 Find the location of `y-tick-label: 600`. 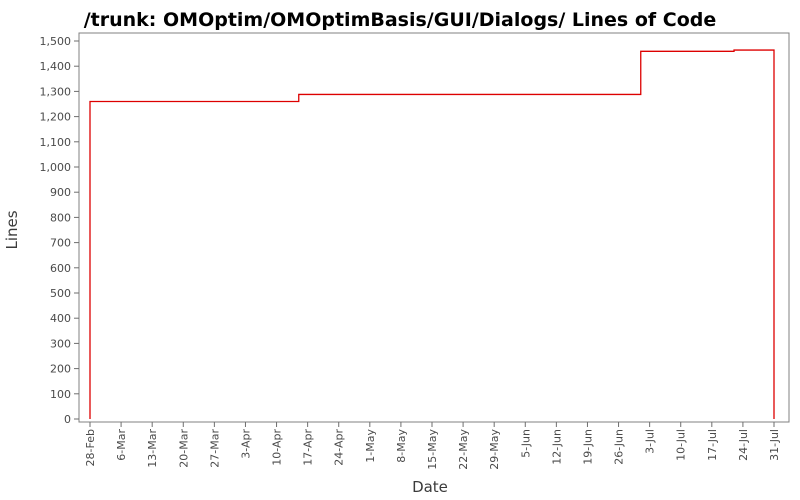

y-tick-label: 600 is located at coordinates (60, 268).